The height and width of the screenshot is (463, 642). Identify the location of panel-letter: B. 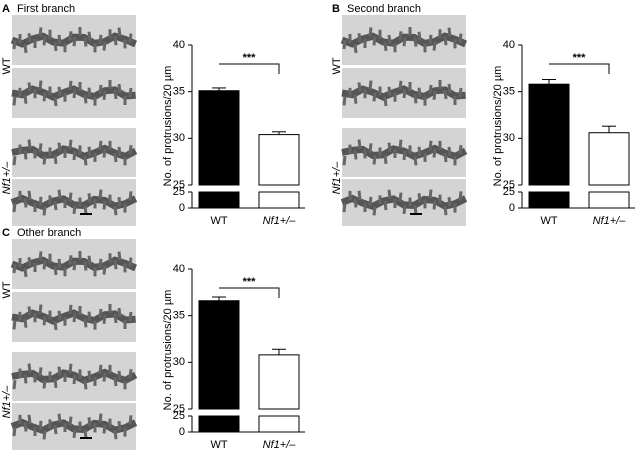
(336, 9).